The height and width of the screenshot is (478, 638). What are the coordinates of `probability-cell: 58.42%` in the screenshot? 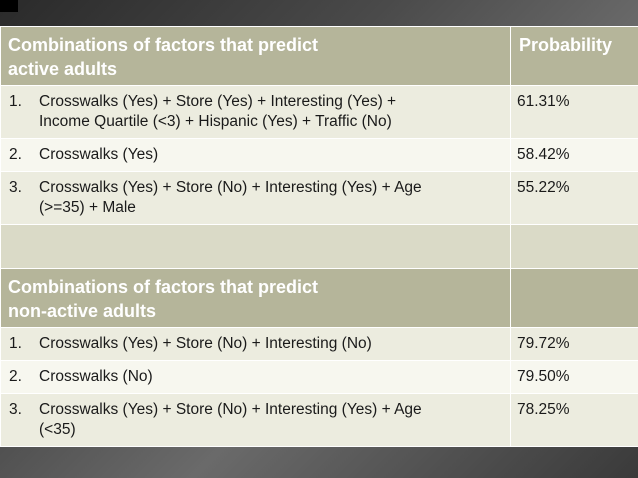 It's located at (574, 155).